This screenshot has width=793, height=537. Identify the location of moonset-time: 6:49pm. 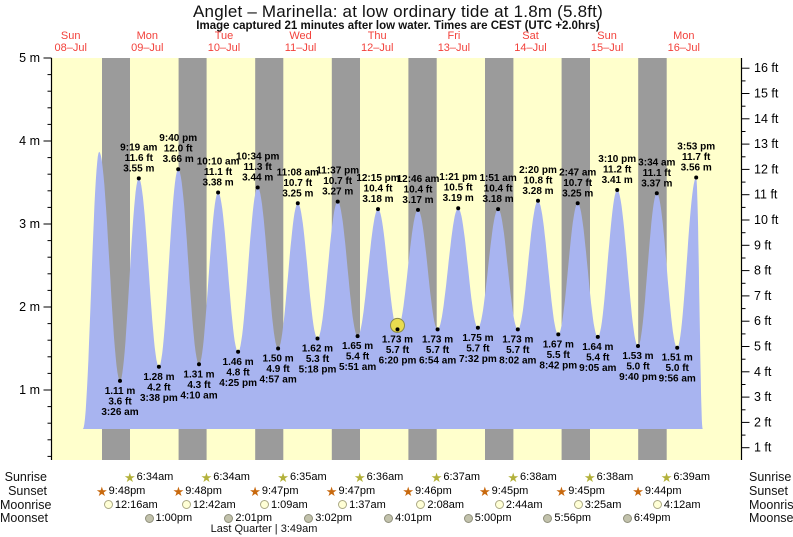
(652, 518).